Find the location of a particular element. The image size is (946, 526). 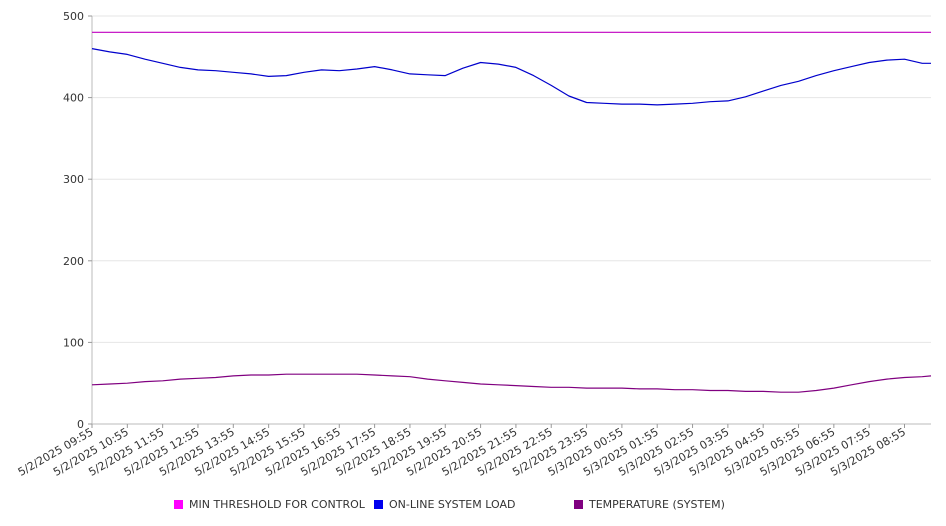

legend-label-system-load: ON-LINE SYSTEM LOAD is located at coordinates (452, 504).